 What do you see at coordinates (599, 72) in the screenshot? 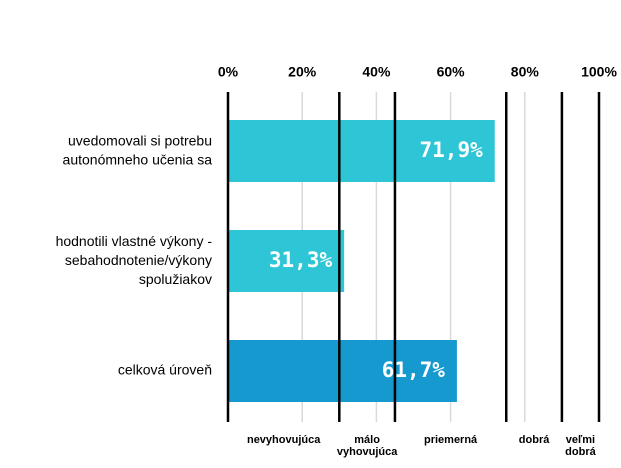
I see `x-tick-label: 100%` at bounding box center [599, 72].